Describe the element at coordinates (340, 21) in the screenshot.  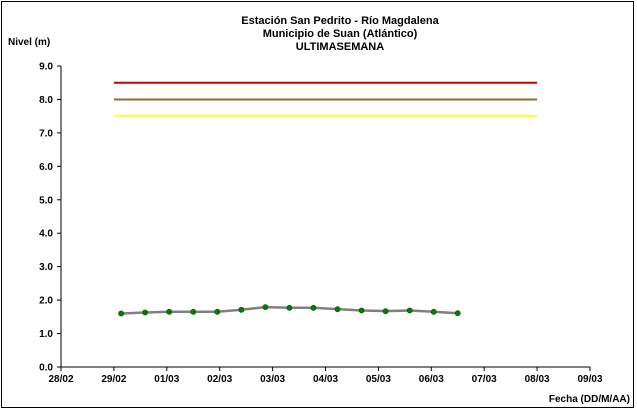
I see `chart-title-line-1: Estación San Pedrito - Río Magdalena` at that location.